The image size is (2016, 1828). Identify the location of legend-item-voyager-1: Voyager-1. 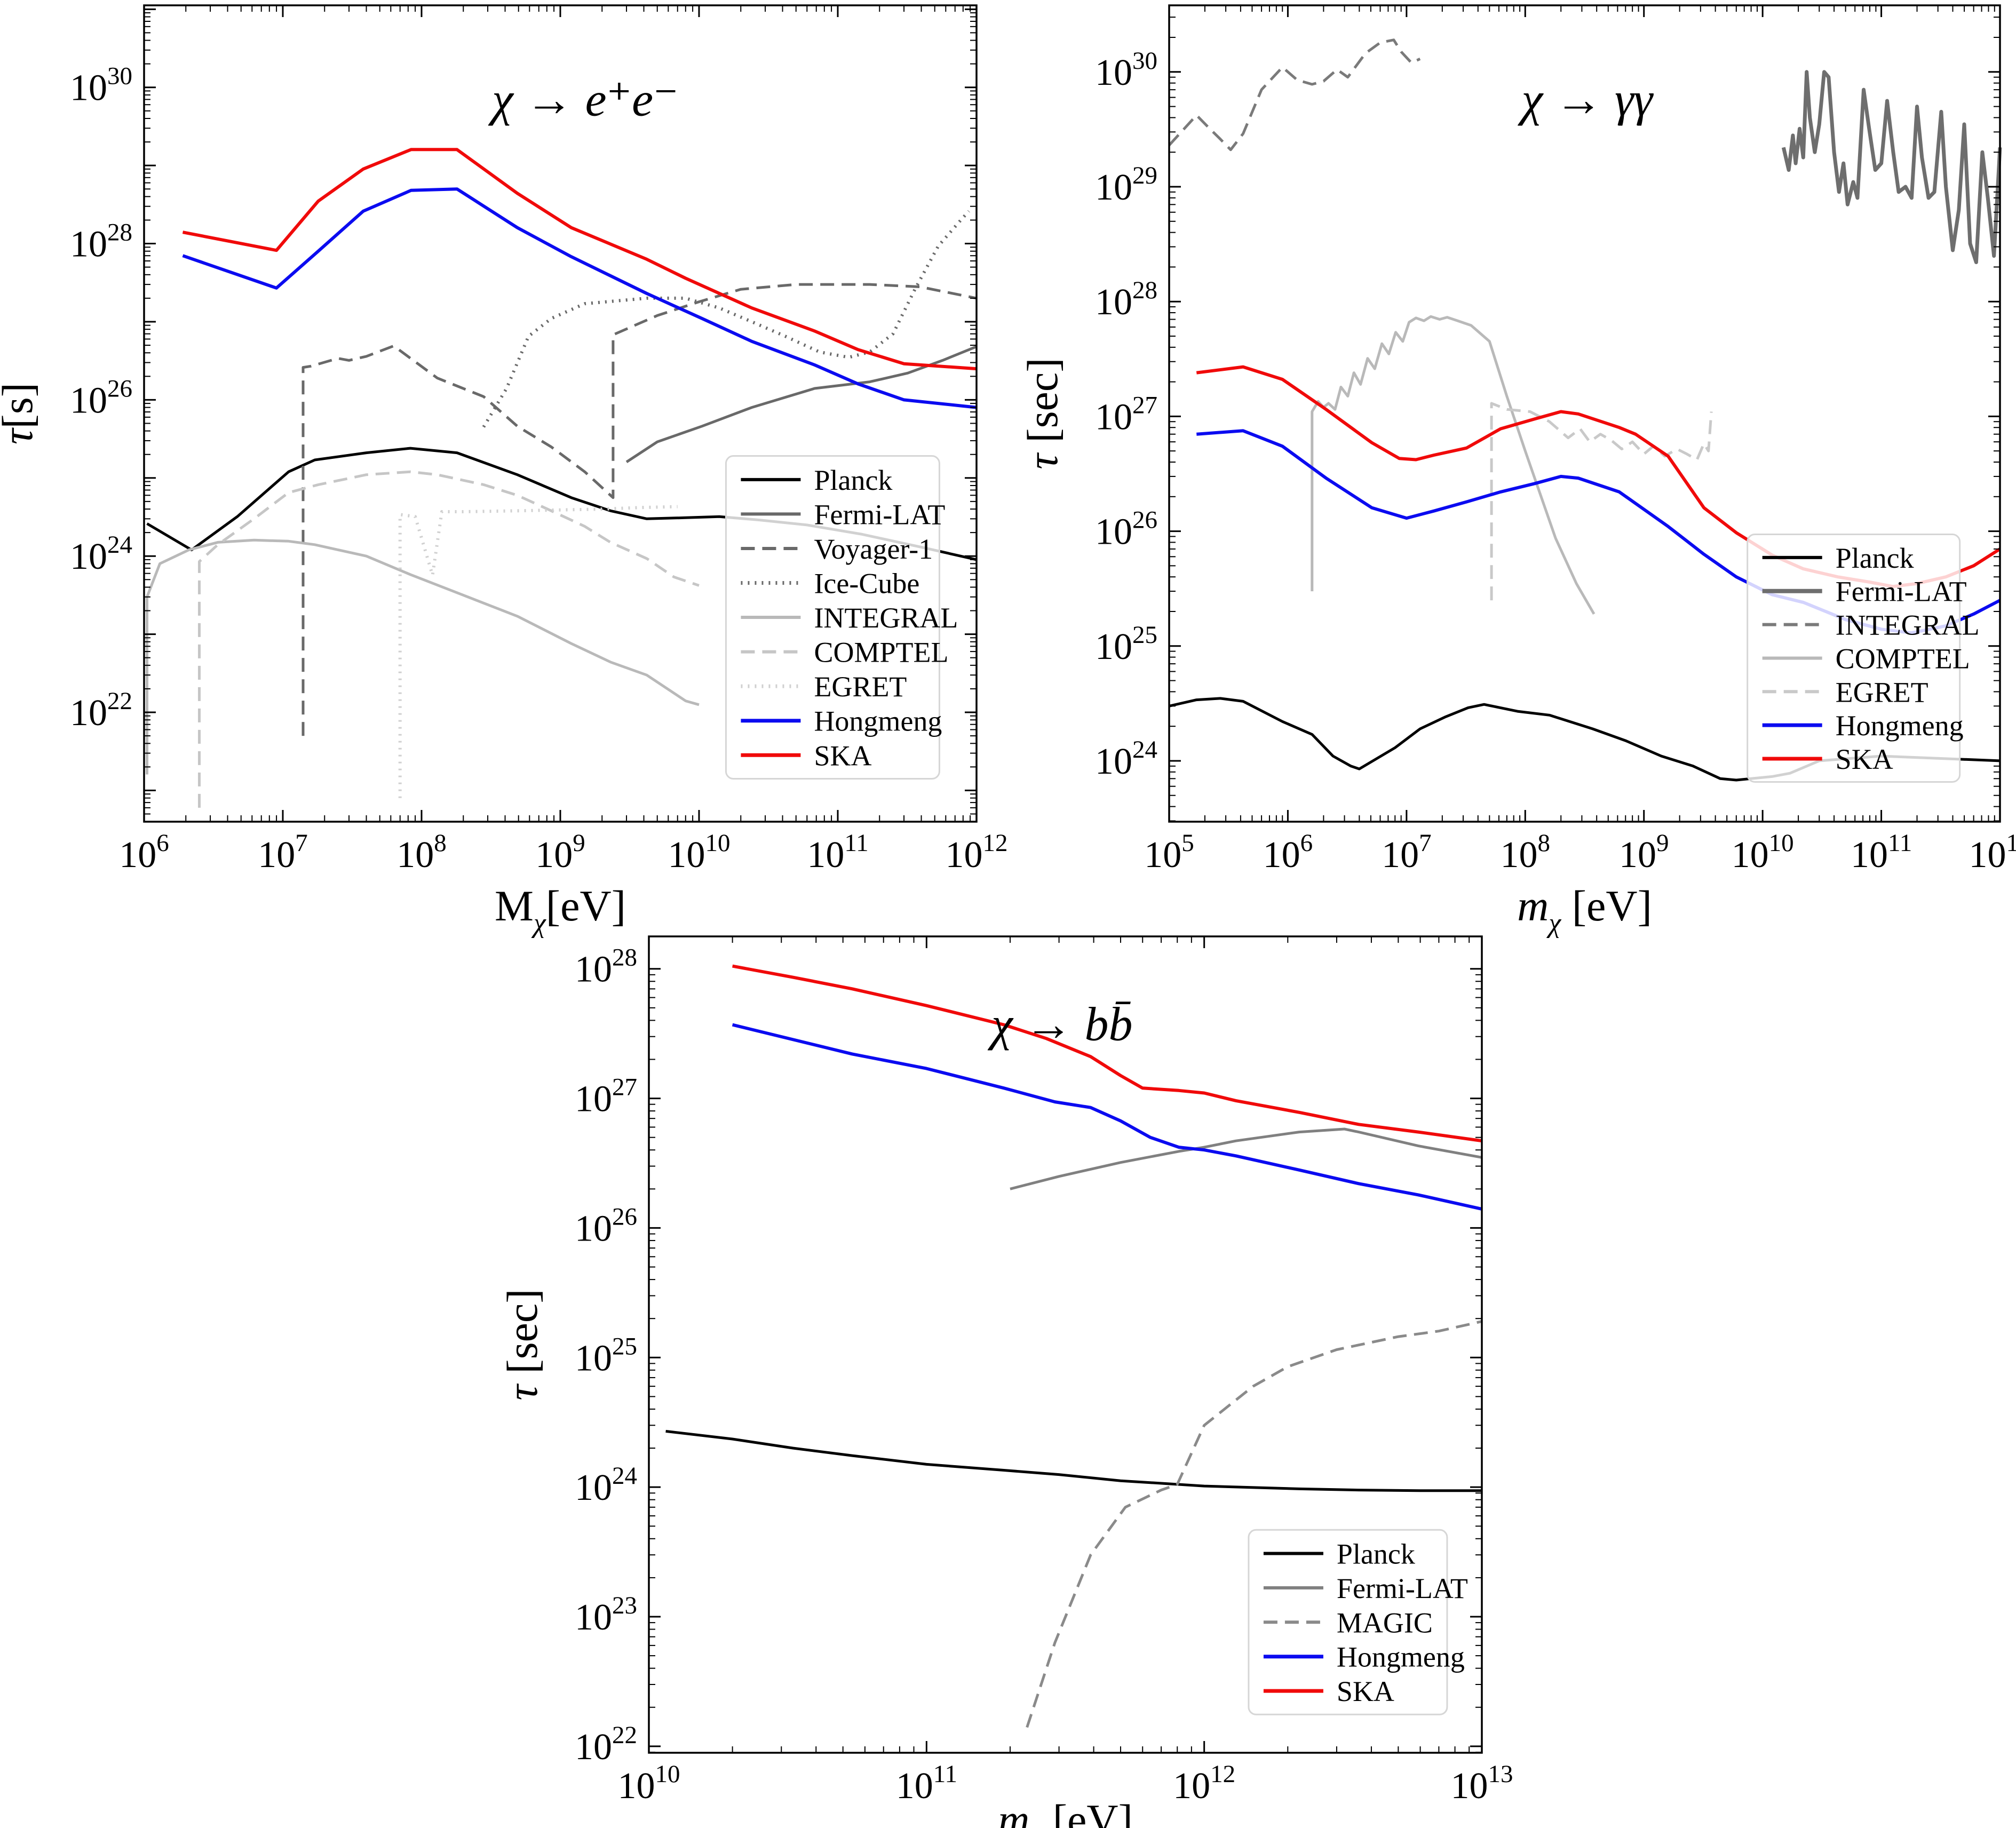
(837, 549).